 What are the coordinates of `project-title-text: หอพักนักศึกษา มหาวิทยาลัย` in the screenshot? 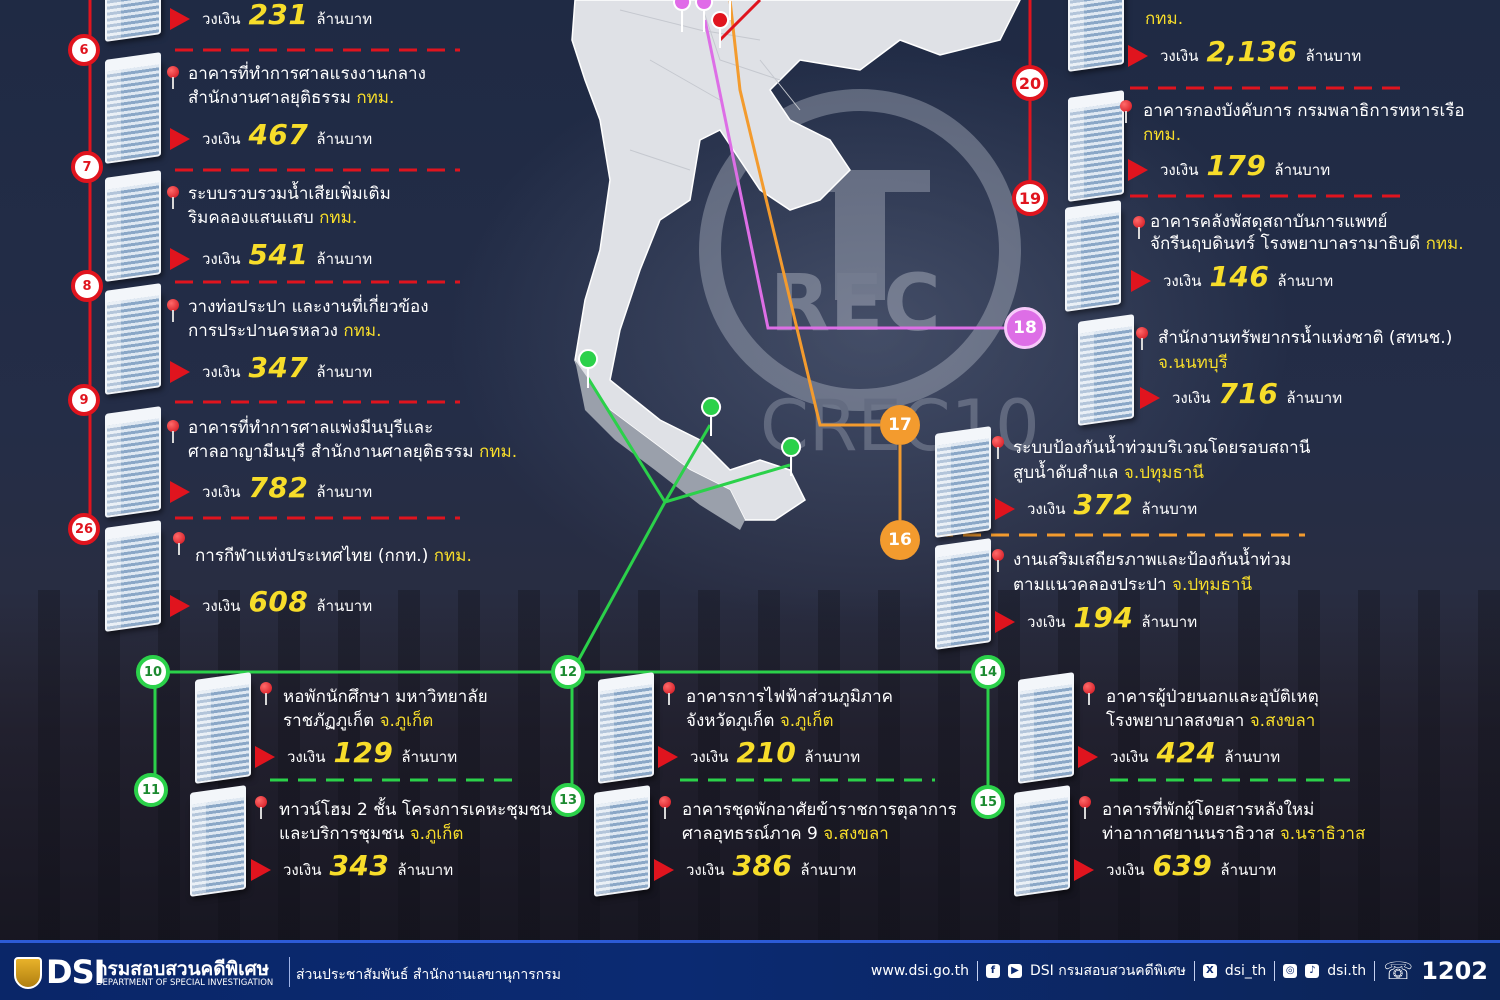 It's located at (385, 697).